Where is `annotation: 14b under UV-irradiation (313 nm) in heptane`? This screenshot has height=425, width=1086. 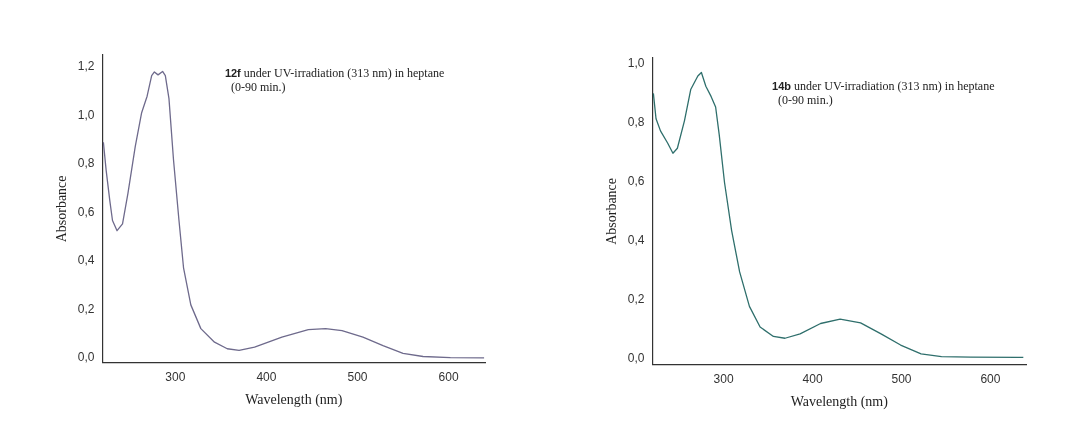
annotation: 14b under UV-irradiation (313 nm) in heptane is located at coordinates (883, 86).